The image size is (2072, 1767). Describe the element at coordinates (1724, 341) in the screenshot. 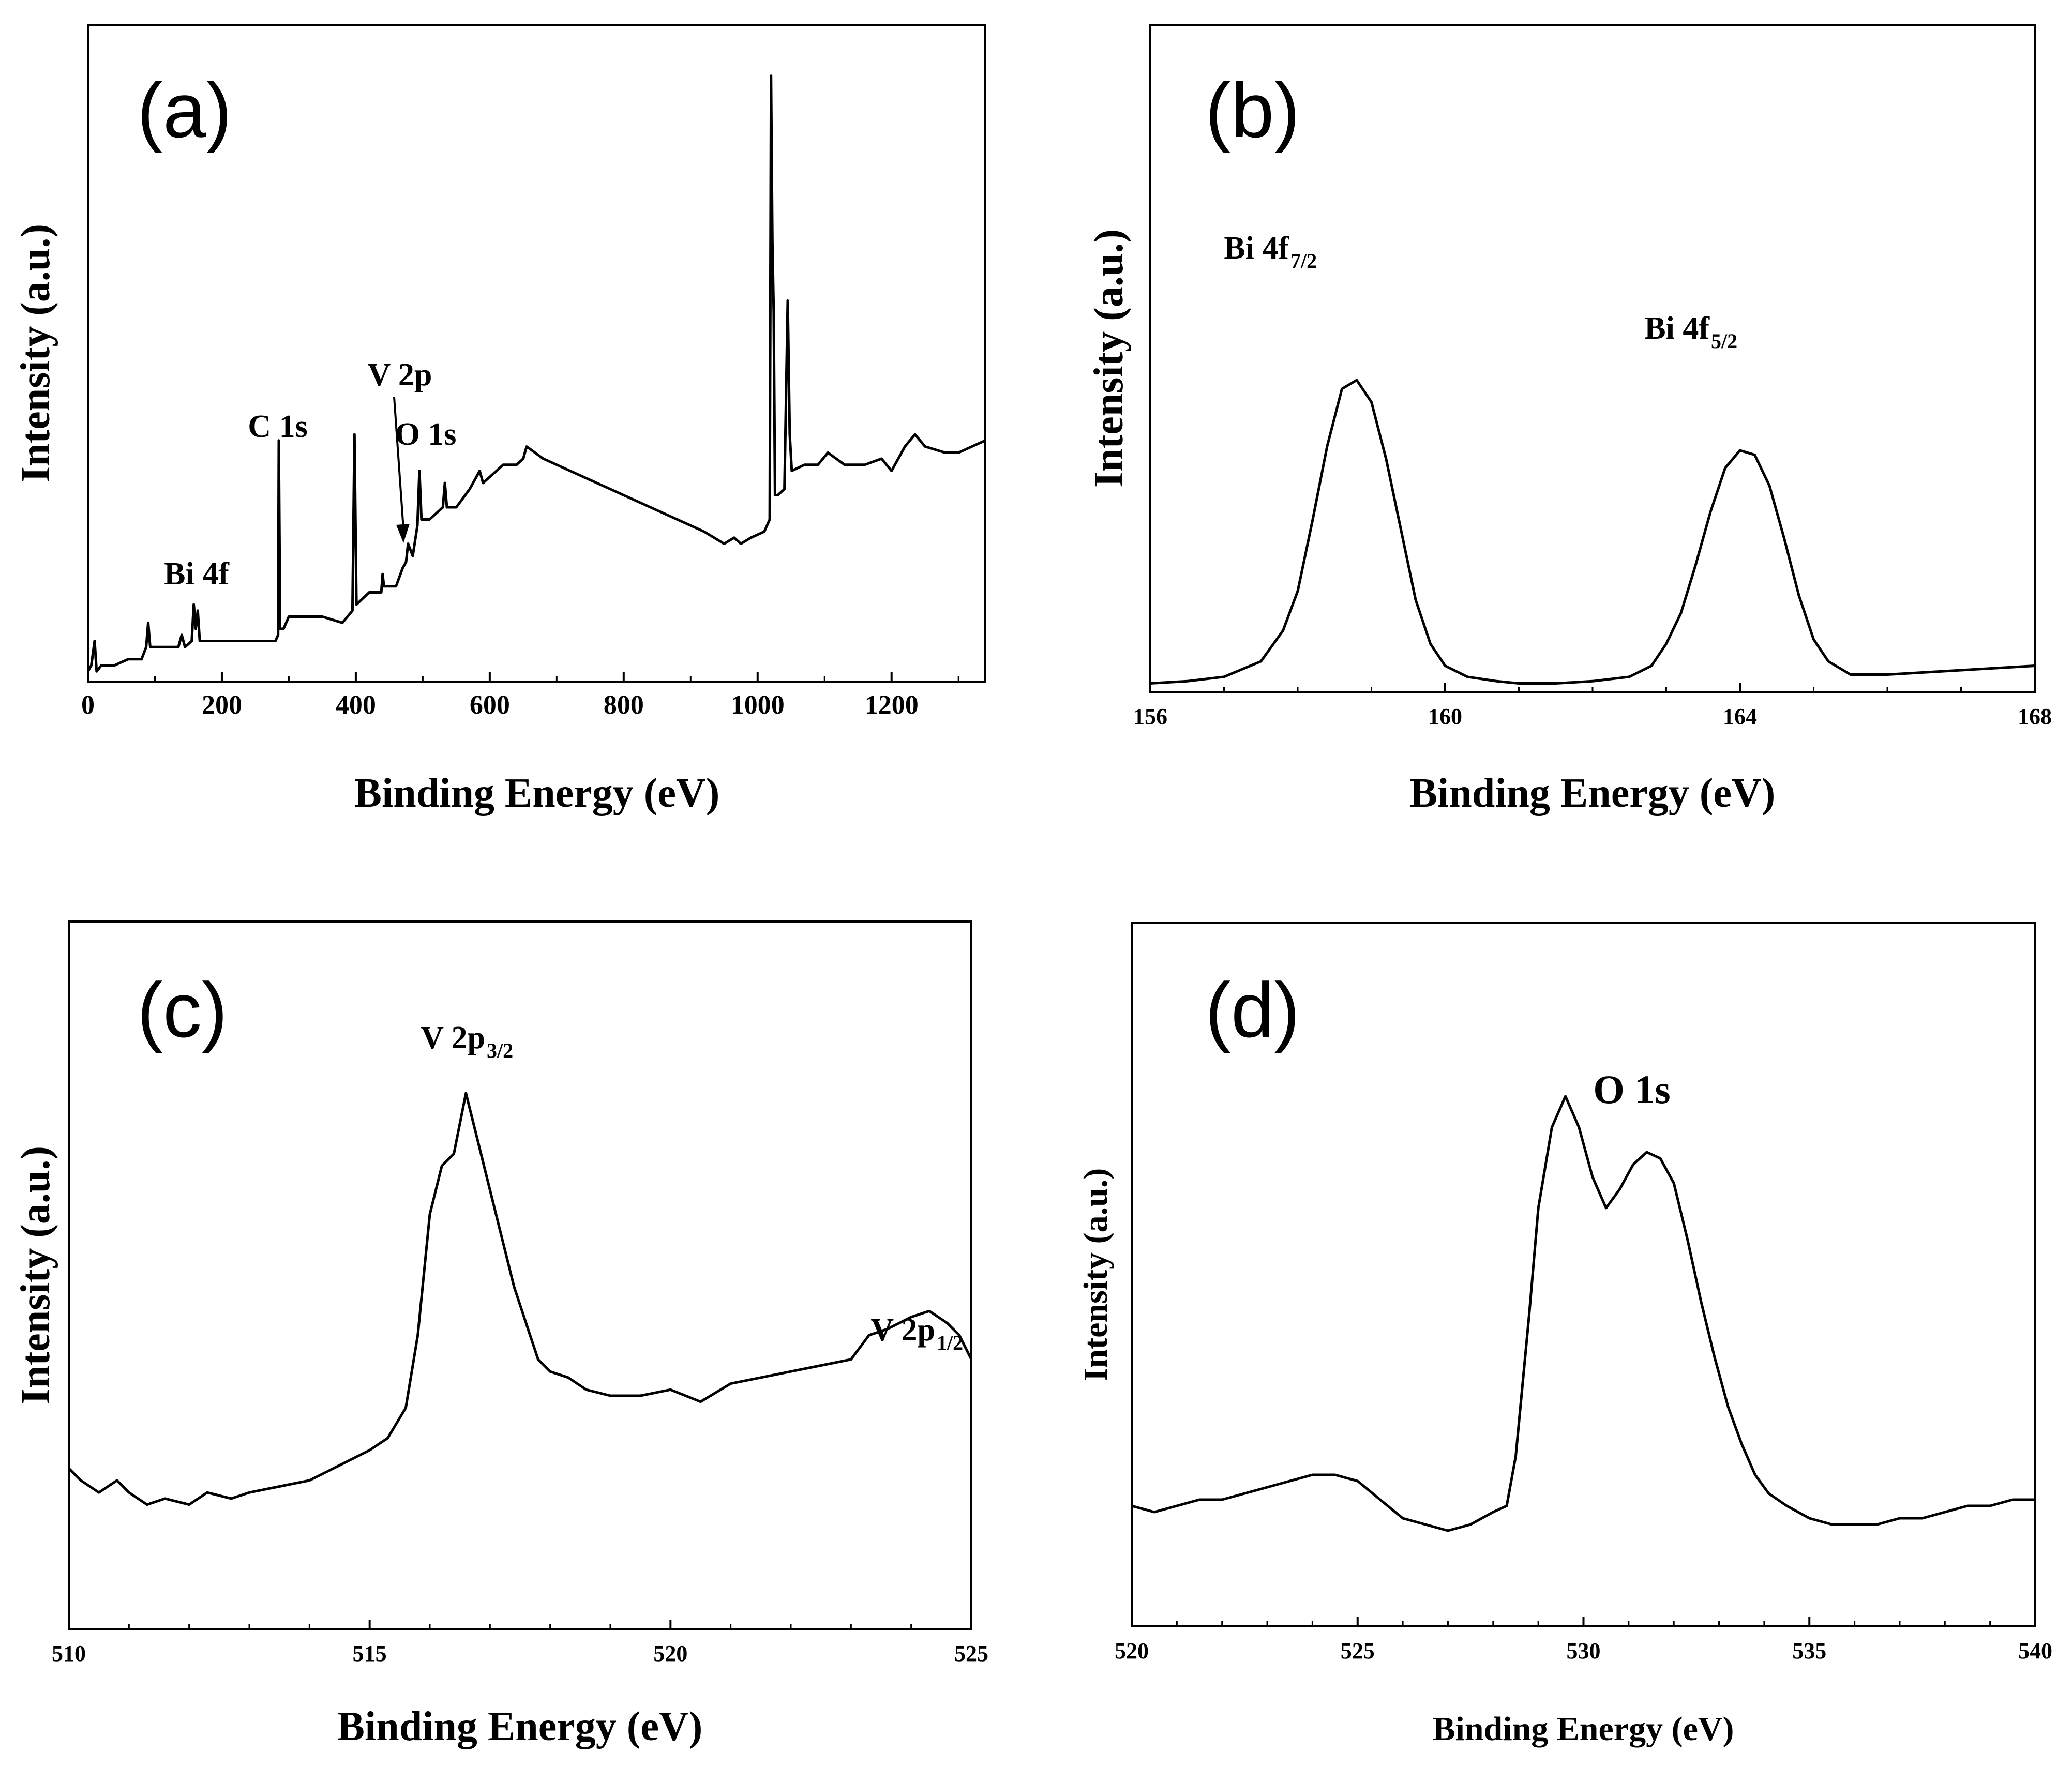

I see `panel-b-annotation-bi-4f-5-2-subscript: 5/2` at that location.